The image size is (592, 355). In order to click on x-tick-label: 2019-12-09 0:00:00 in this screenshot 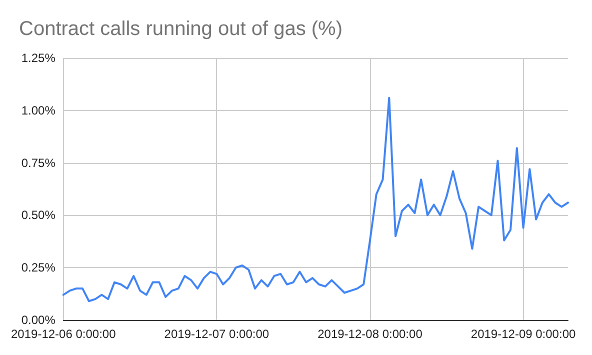, I will do `click(523, 334)`.